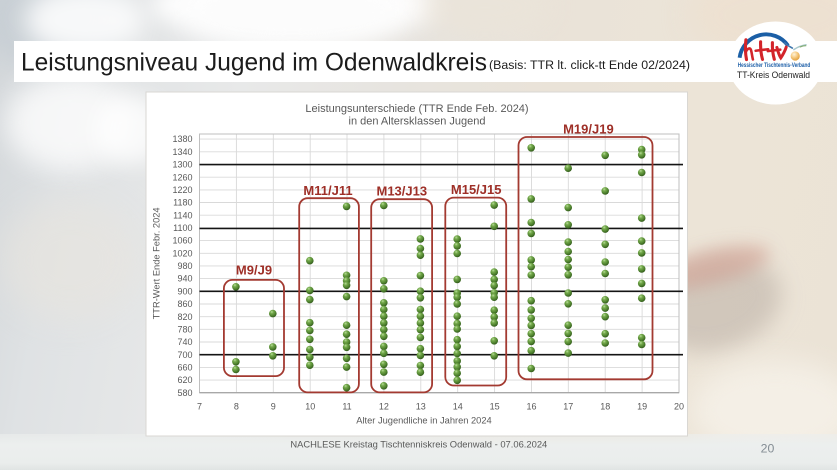 The width and height of the screenshot is (837, 470). I want to click on svg-text: 620, so click(184, 380).